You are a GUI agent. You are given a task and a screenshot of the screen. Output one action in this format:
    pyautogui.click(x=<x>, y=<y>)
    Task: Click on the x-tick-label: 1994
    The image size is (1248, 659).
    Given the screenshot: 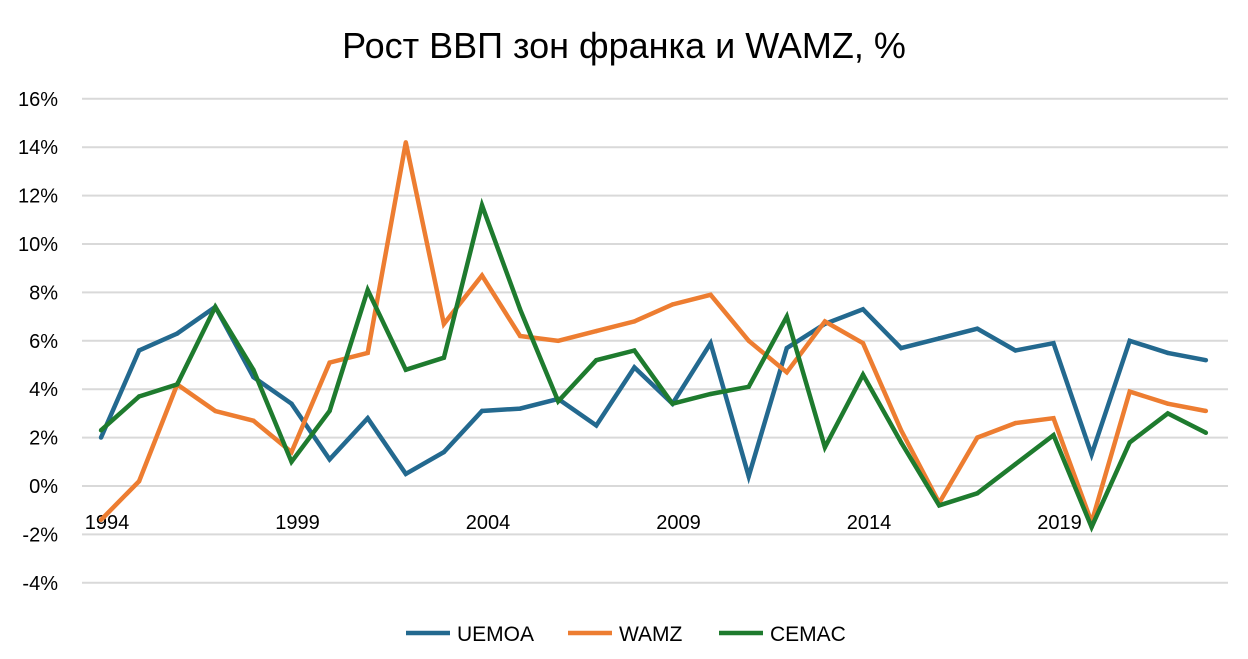 What is the action you would take?
    pyautogui.click(x=107, y=523)
    